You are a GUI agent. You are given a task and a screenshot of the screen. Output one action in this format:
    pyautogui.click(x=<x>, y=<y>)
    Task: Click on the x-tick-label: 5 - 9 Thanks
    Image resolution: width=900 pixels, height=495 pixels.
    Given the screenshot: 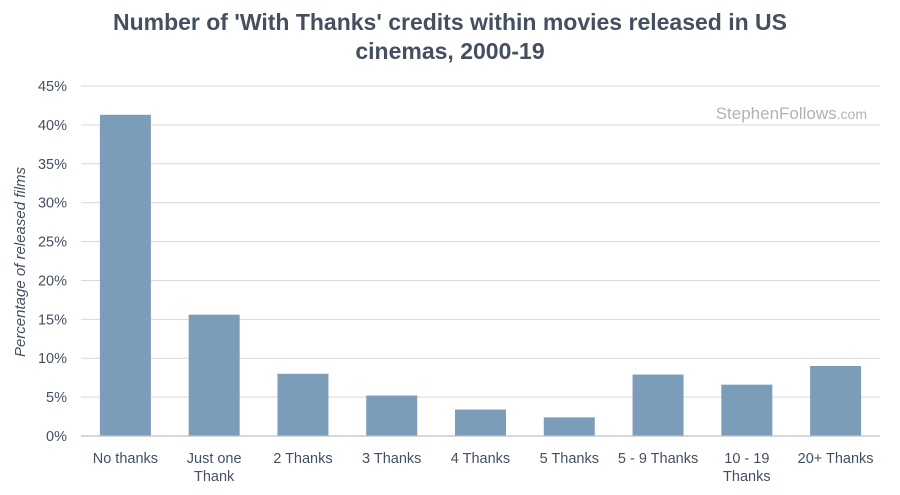 What is the action you would take?
    pyautogui.click(x=658, y=459)
    